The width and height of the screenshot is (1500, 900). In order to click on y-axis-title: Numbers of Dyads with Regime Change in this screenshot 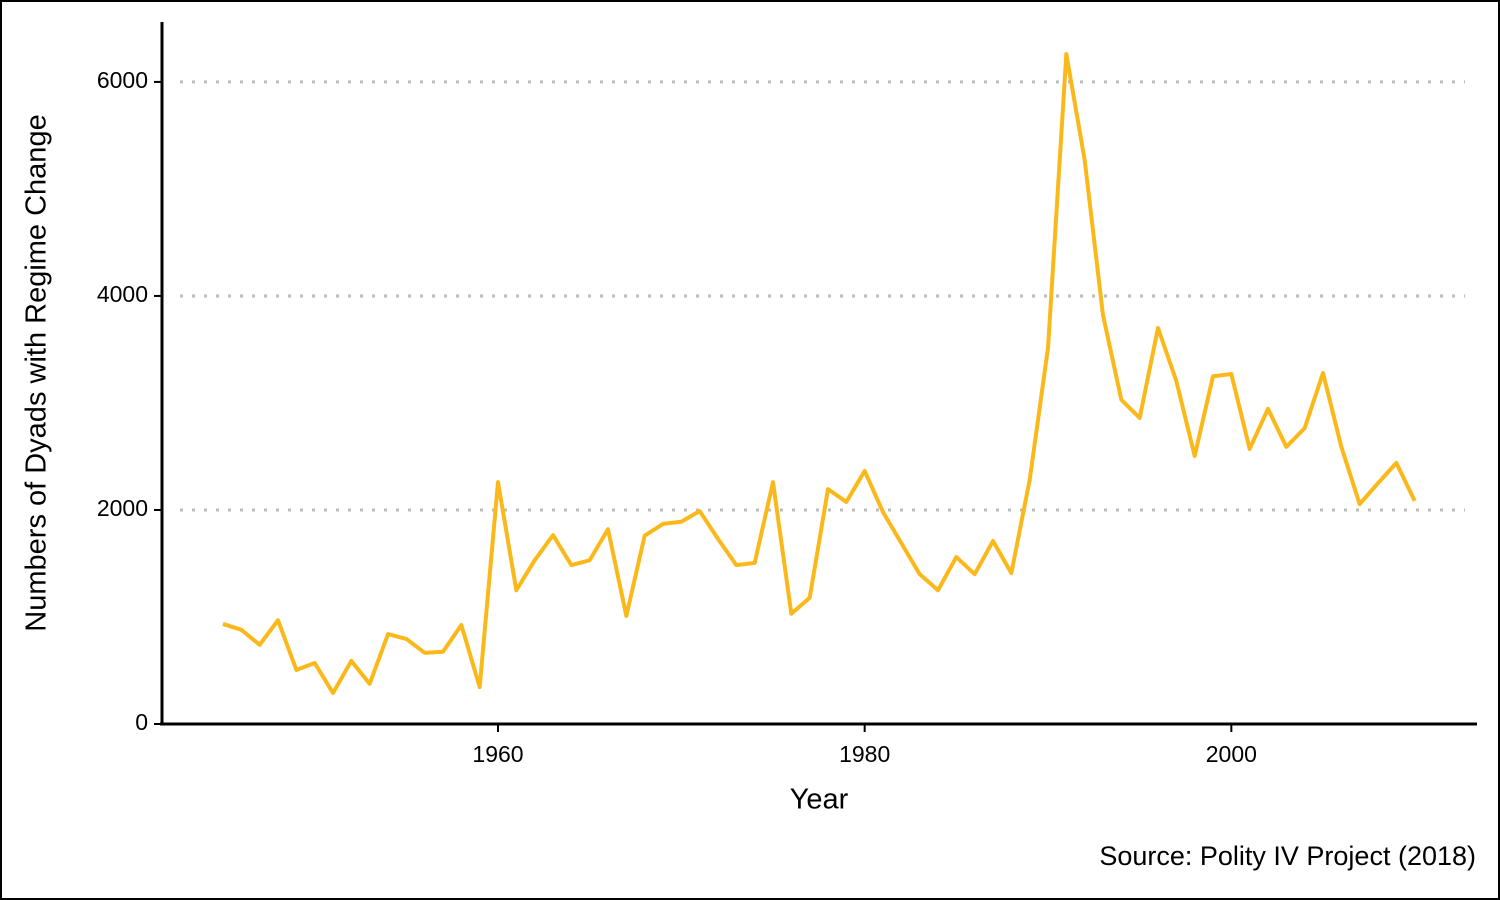, I will do `click(37, 372)`.